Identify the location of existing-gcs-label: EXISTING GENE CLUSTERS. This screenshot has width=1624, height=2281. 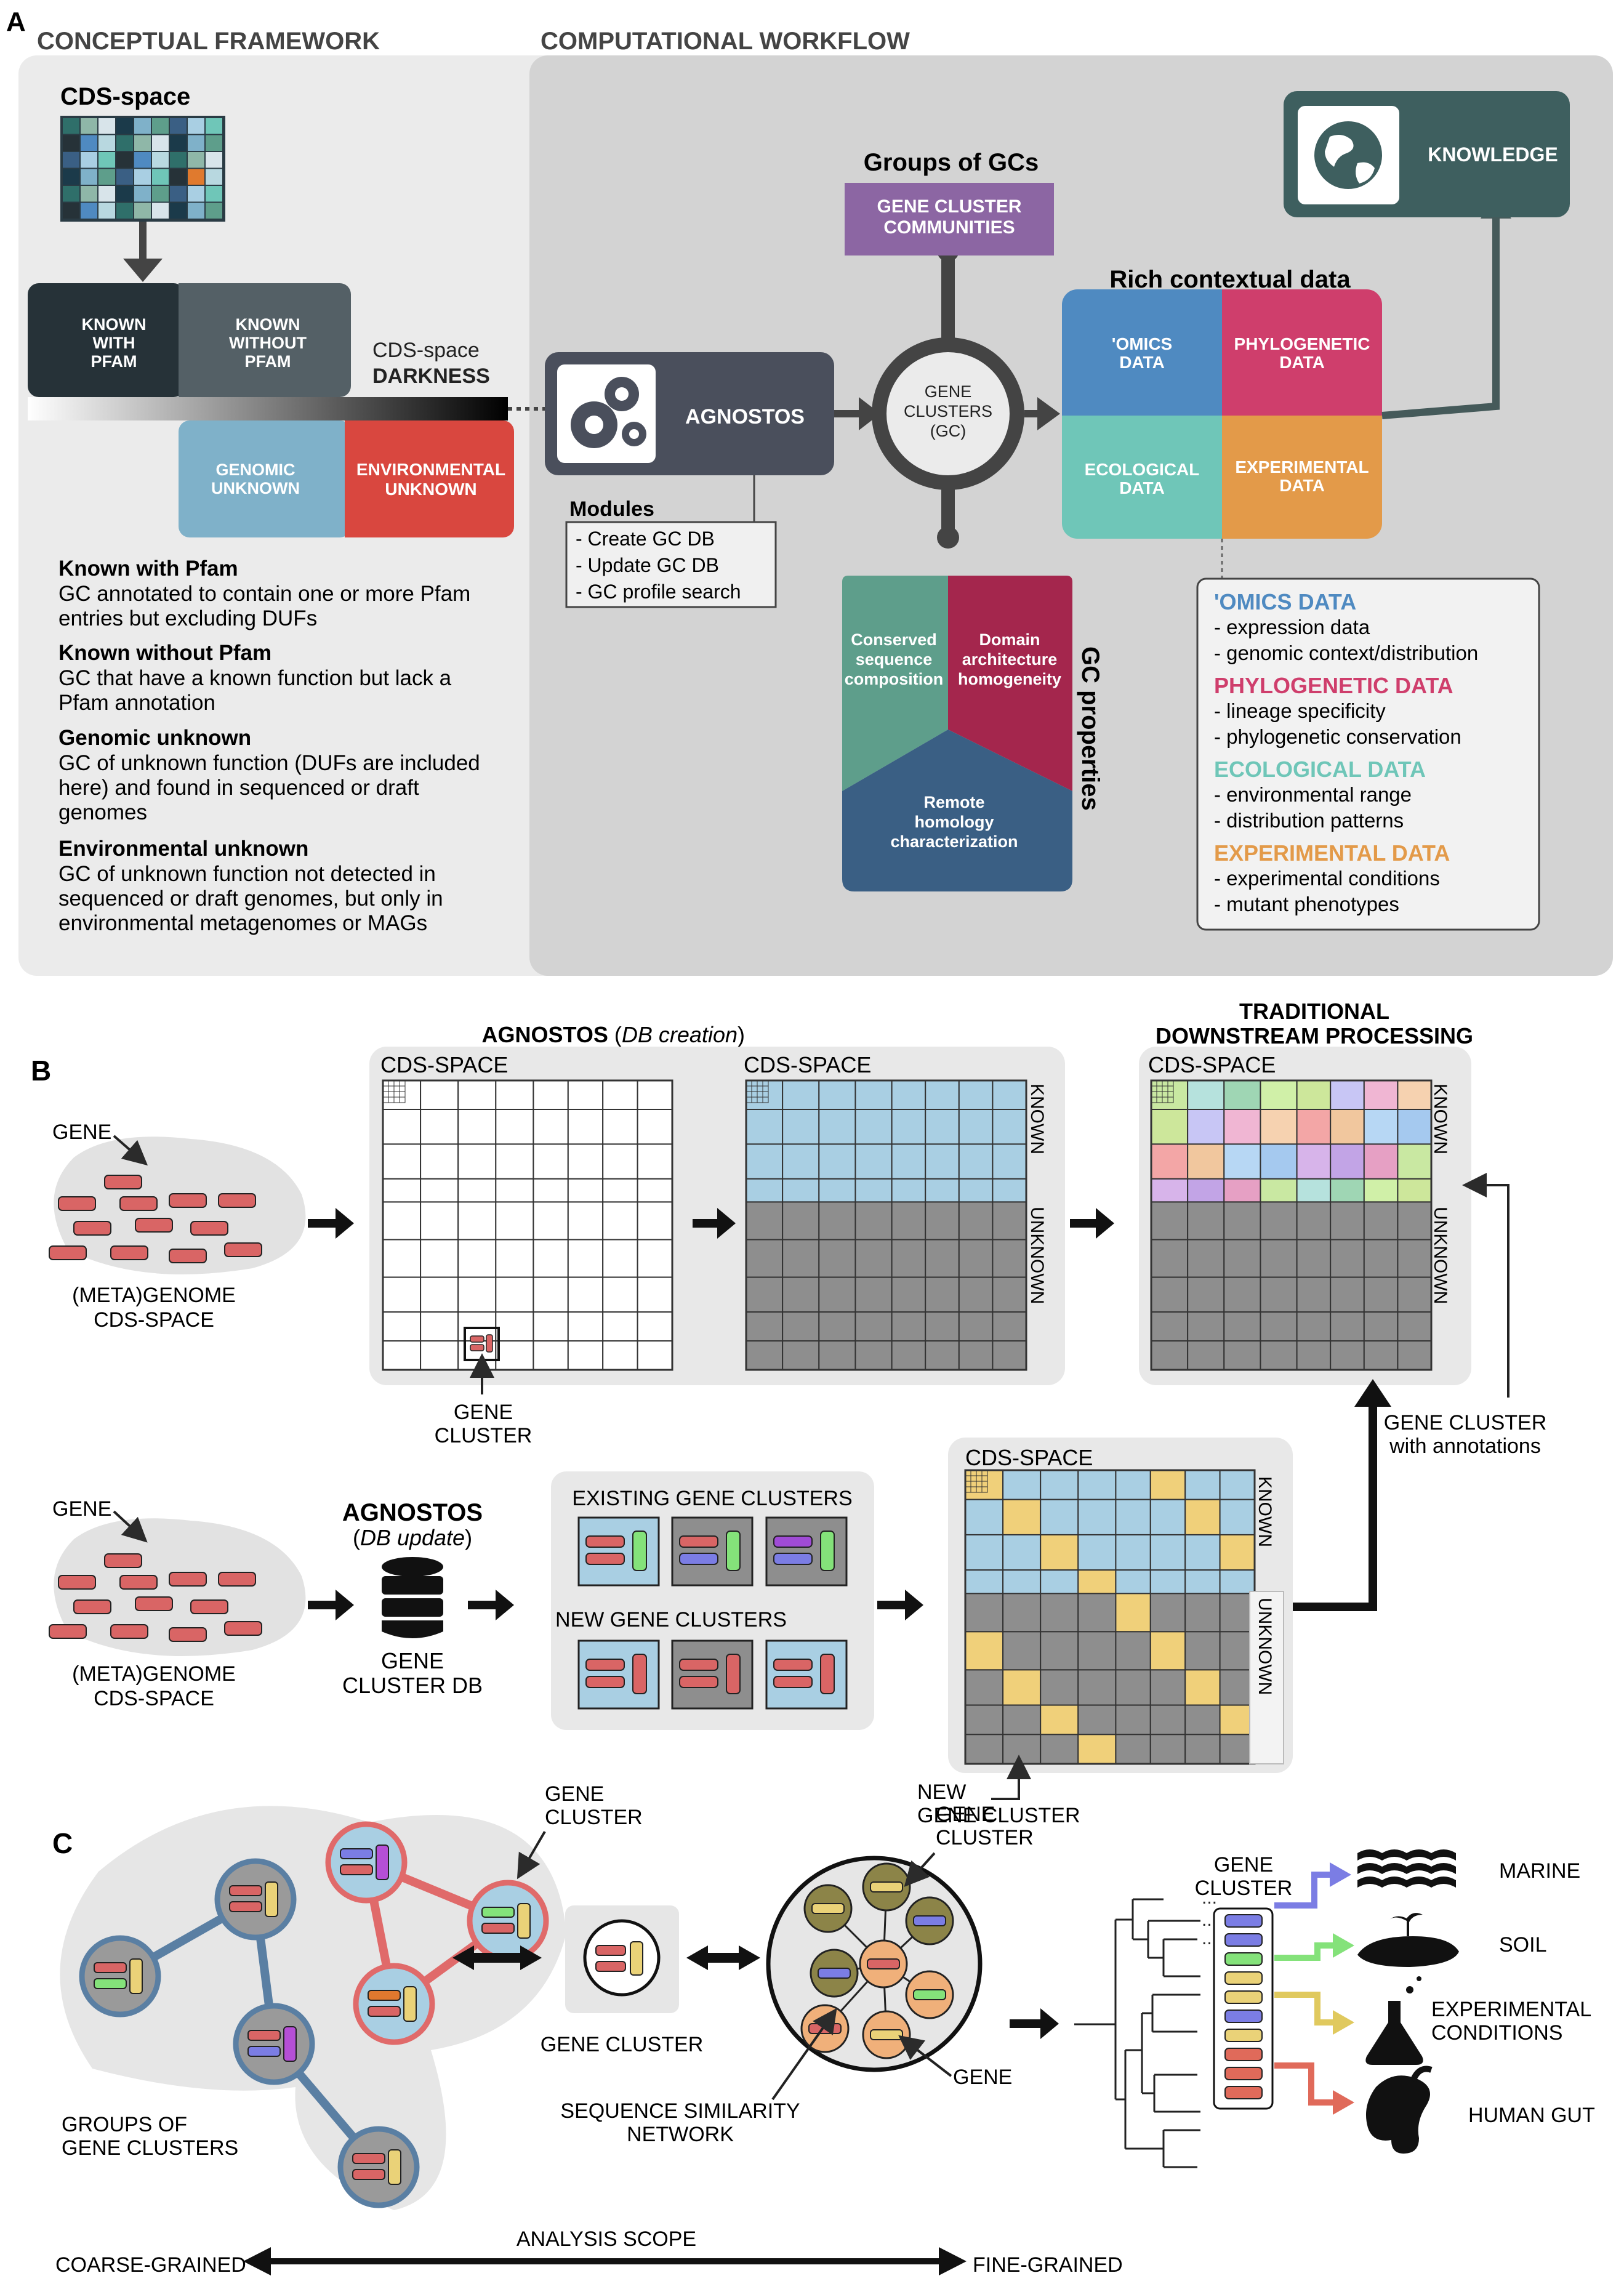
(712, 1499).